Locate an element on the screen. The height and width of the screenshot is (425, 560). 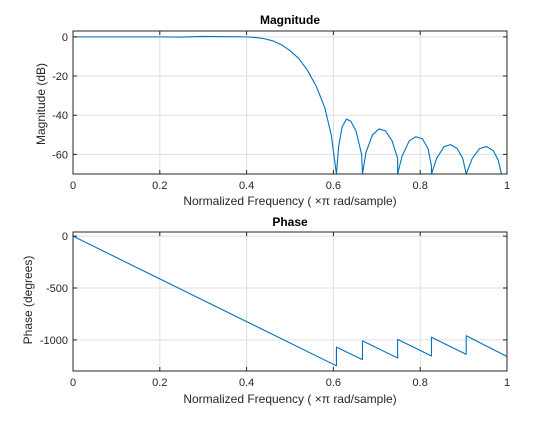
magnitude-xtick-label-1: 0.2 is located at coordinates (159, 186).